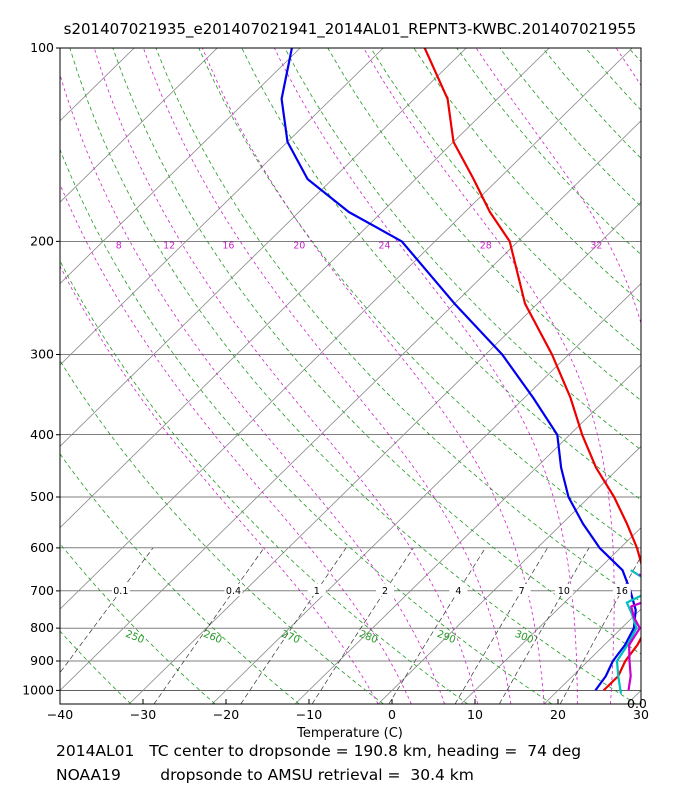 This screenshot has width=700, height=800. What do you see at coordinates (169, 245) in the screenshot?
I see `moist-adiabat-label: 12` at bounding box center [169, 245].